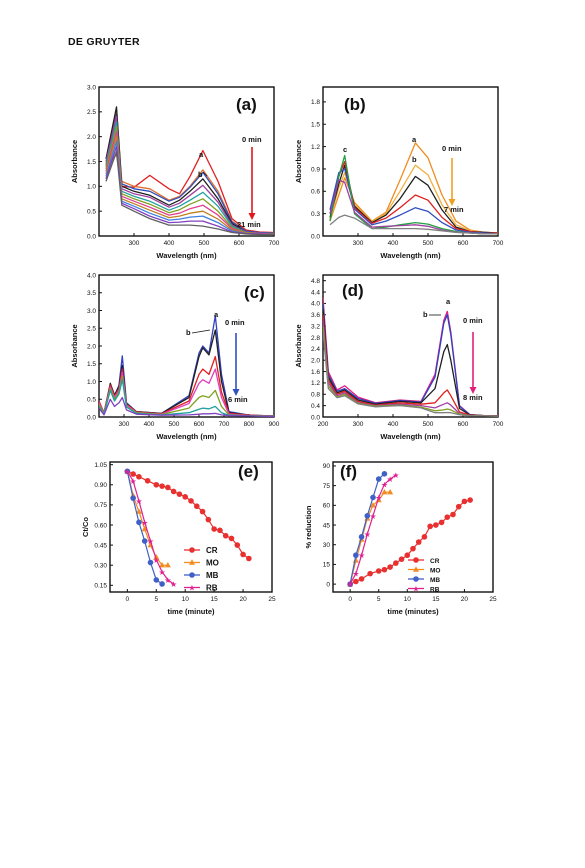 The width and height of the screenshot is (585, 868). Describe the element at coordinates (315, 281) in the screenshot. I see `y-tick-label: 4.8` at that location.